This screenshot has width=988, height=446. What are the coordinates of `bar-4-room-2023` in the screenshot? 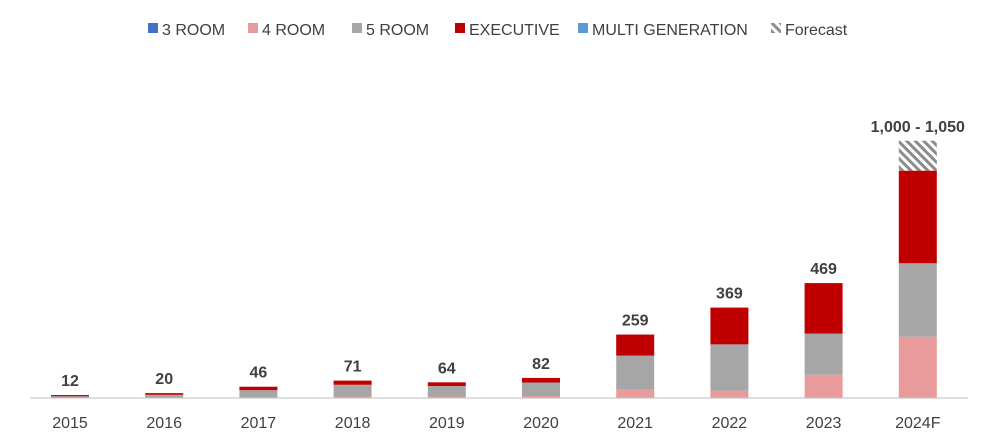 It's located at (823, 386).